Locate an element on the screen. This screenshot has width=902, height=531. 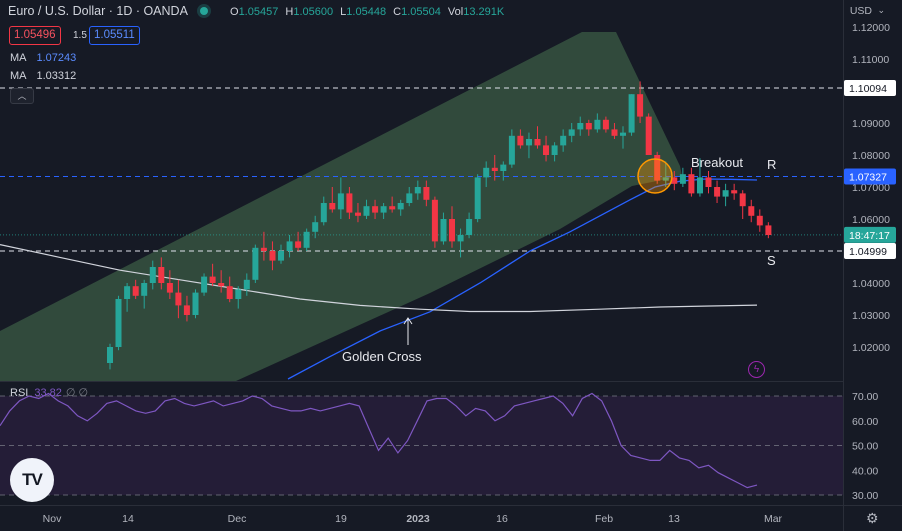
settings-icon: ⚙ is located at coordinates (872, 518).